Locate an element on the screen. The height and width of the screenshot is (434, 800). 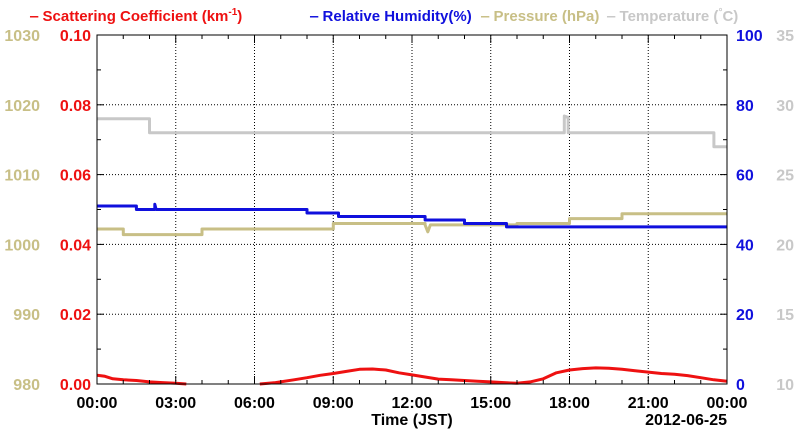
legend-scattering-text: ‒ Scattering Coefficient (km-1) is located at coordinates (135, 16).